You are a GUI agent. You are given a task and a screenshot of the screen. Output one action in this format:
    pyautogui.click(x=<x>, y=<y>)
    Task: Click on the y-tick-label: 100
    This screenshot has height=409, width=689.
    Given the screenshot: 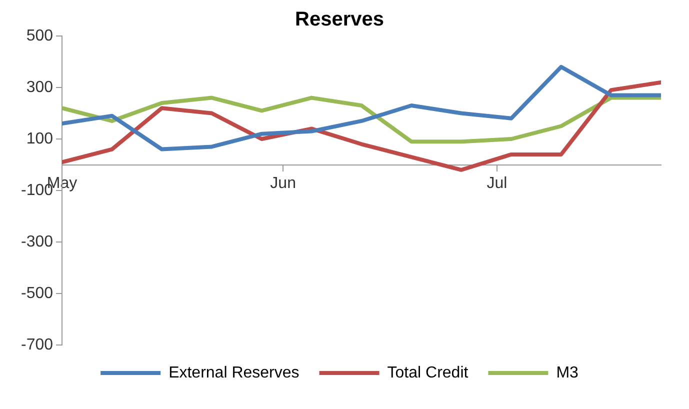 What is the action you would take?
    pyautogui.click(x=40, y=139)
    